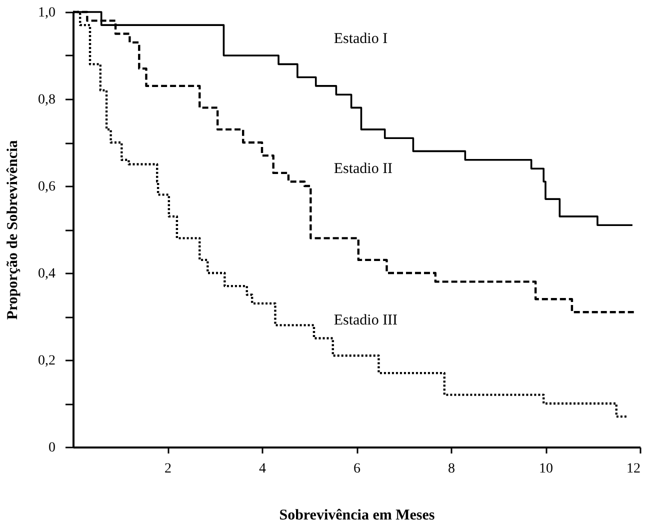  Describe the element at coordinates (357, 469) in the screenshot. I see `x-tick-label: 6` at that location.